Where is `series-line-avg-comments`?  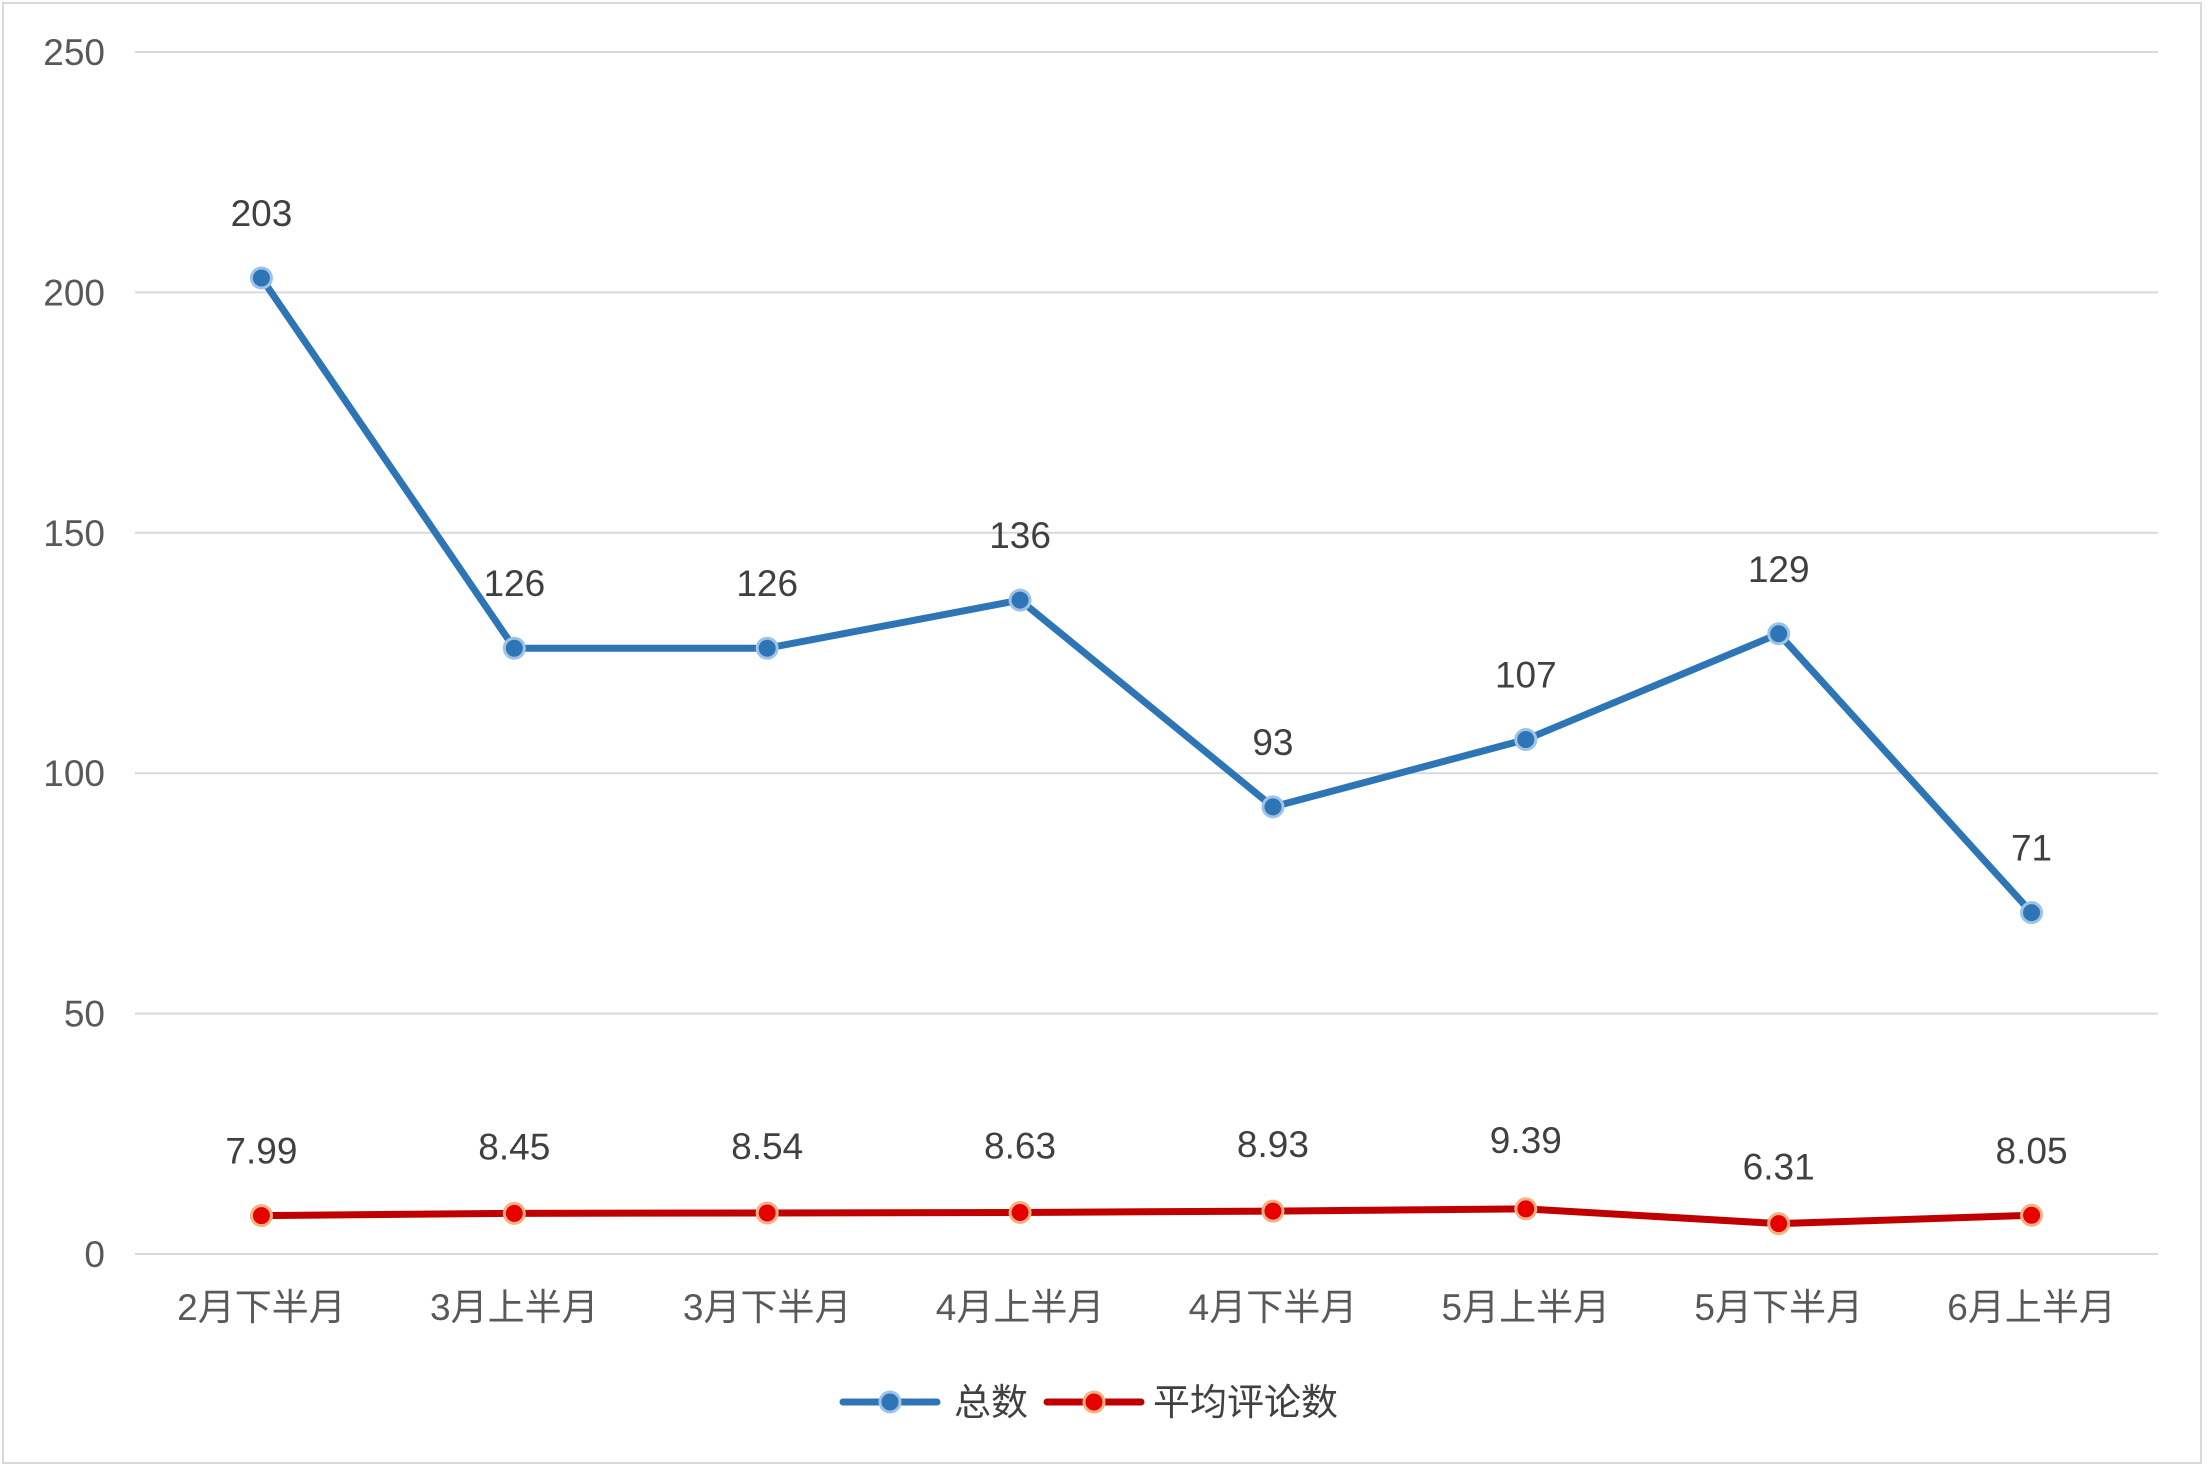 series-line-avg-comments is located at coordinates (1146, 1216).